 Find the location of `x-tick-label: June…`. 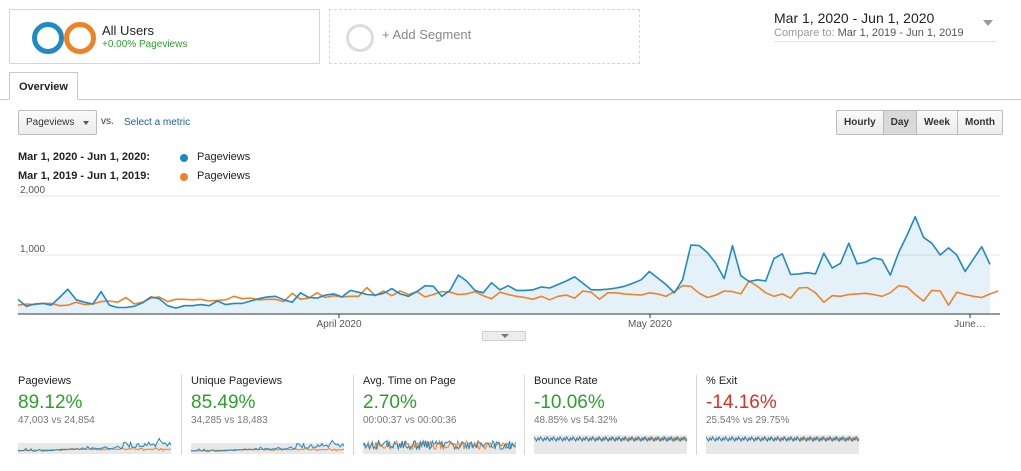

x-tick-label: June… is located at coordinates (970, 324).